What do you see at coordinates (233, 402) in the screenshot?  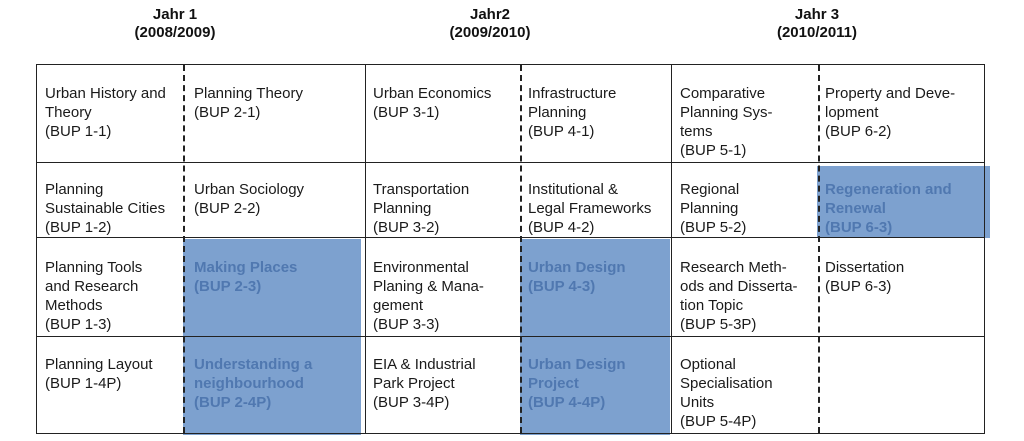 I see `cell-line: (BUP 2-4P)` at bounding box center [233, 402].